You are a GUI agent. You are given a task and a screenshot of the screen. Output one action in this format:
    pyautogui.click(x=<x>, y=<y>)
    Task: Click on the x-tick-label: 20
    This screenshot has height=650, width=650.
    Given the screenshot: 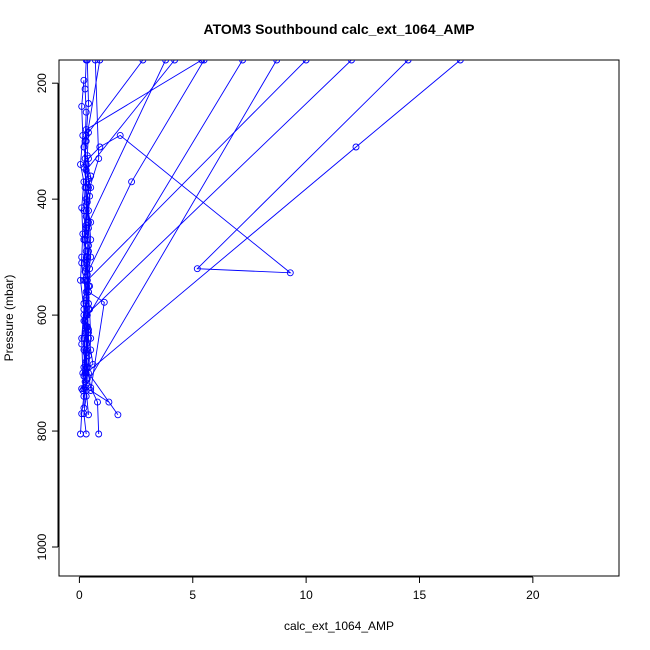 What is the action you would take?
    pyautogui.click(x=533, y=595)
    